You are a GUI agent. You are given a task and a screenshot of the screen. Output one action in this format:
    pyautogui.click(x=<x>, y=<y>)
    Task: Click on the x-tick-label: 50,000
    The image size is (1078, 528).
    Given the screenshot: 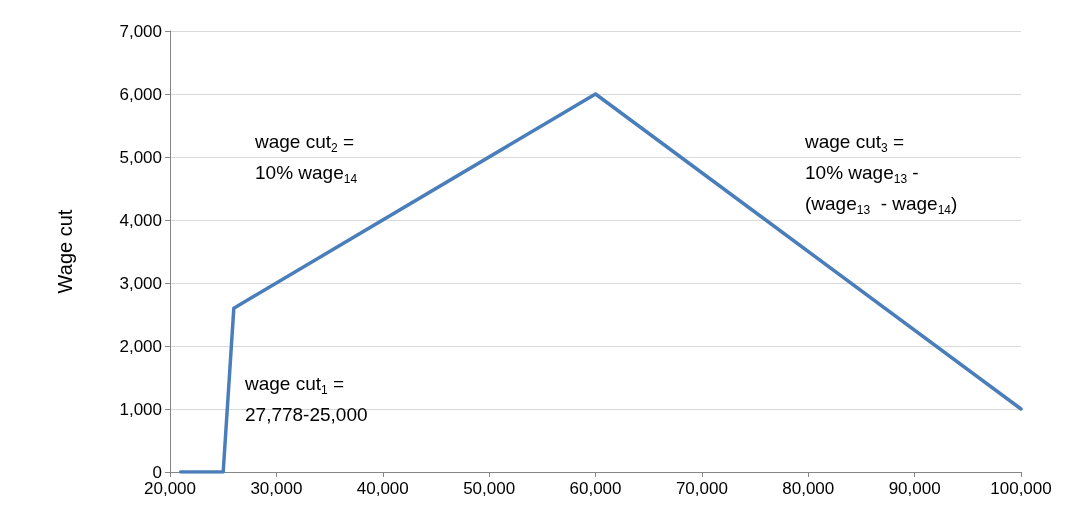 What is the action you would take?
    pyautogui.click(x=489, y=488)
    